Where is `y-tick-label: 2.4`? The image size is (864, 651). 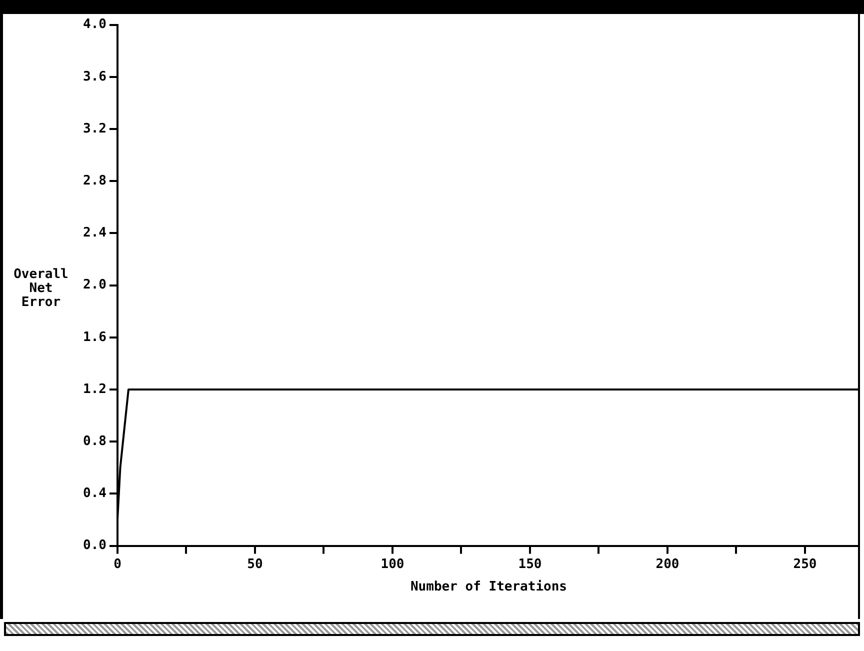
y-tick-label: 2.4 is located at coordinates (94, 233).